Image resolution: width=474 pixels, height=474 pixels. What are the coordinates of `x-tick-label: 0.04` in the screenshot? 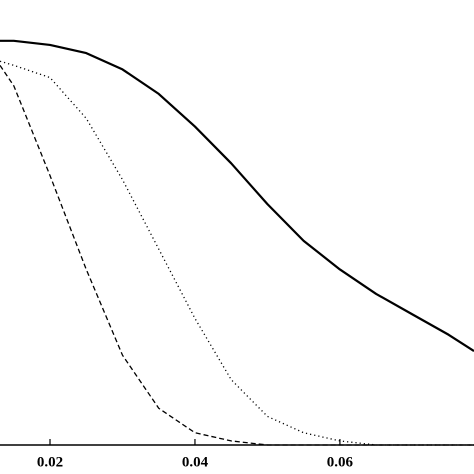 It's located at (195, 462).